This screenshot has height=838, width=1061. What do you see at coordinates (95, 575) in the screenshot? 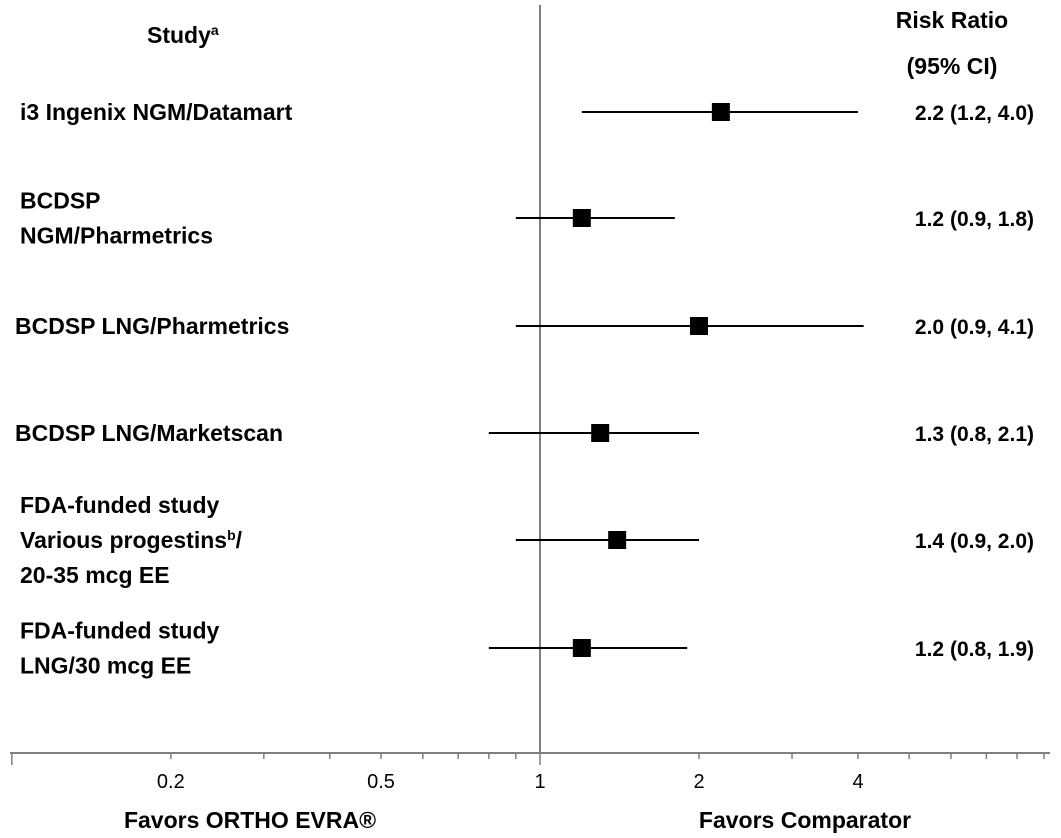
I see `study-label: 20-35 mcg EE` at bounding box center [95, 575].